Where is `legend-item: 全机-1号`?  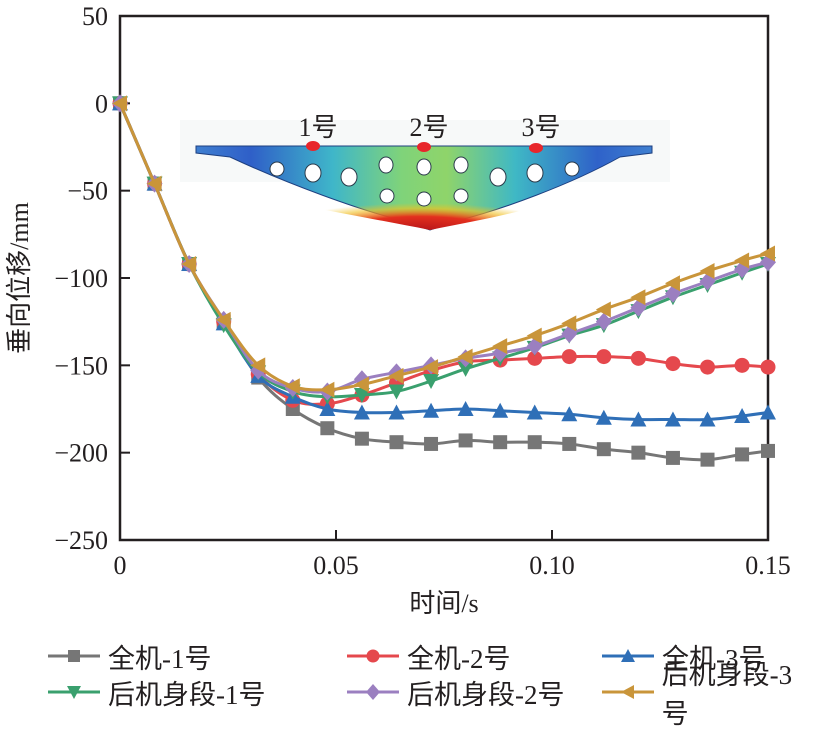 legend-item: 全机-1号 is located at coordinates (129, 656).